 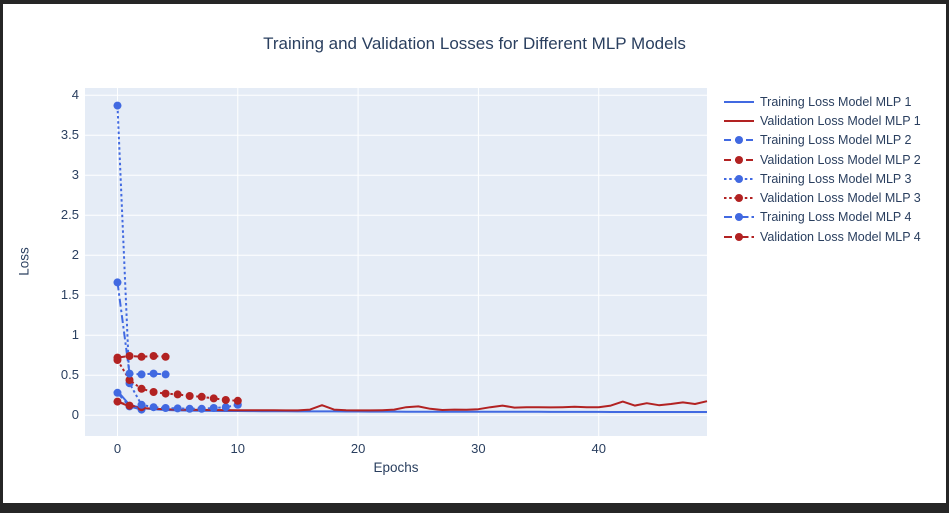 What do you see at coordinates (238, 448) in the screenshot?
I see `x-tick-label: 10` at bounding box center [238, 448].